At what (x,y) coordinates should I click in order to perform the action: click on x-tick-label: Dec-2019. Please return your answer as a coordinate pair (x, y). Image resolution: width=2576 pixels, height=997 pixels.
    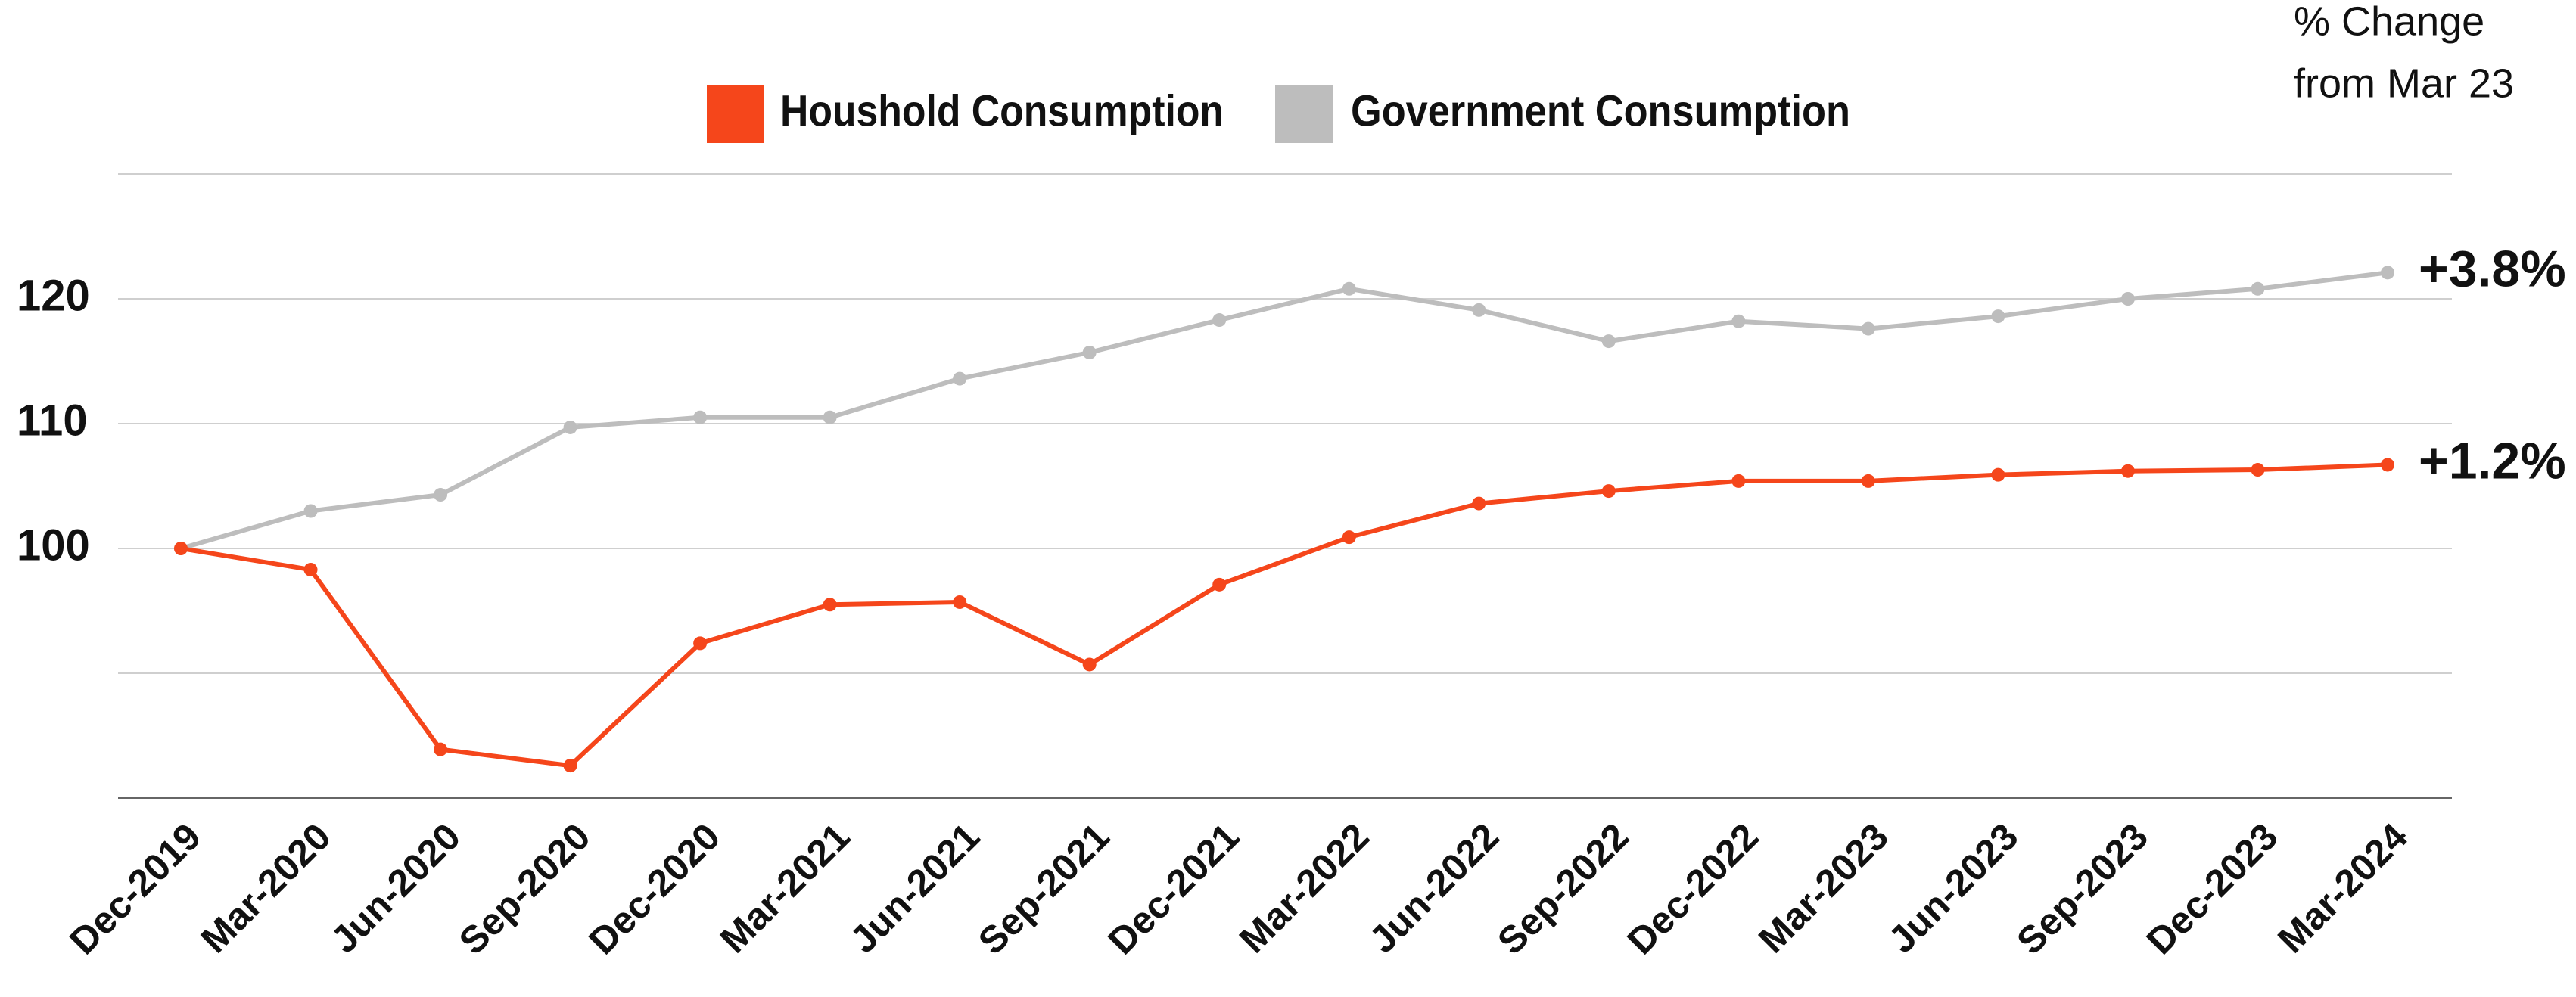
    Looking at the image, I should click on (135, 889).